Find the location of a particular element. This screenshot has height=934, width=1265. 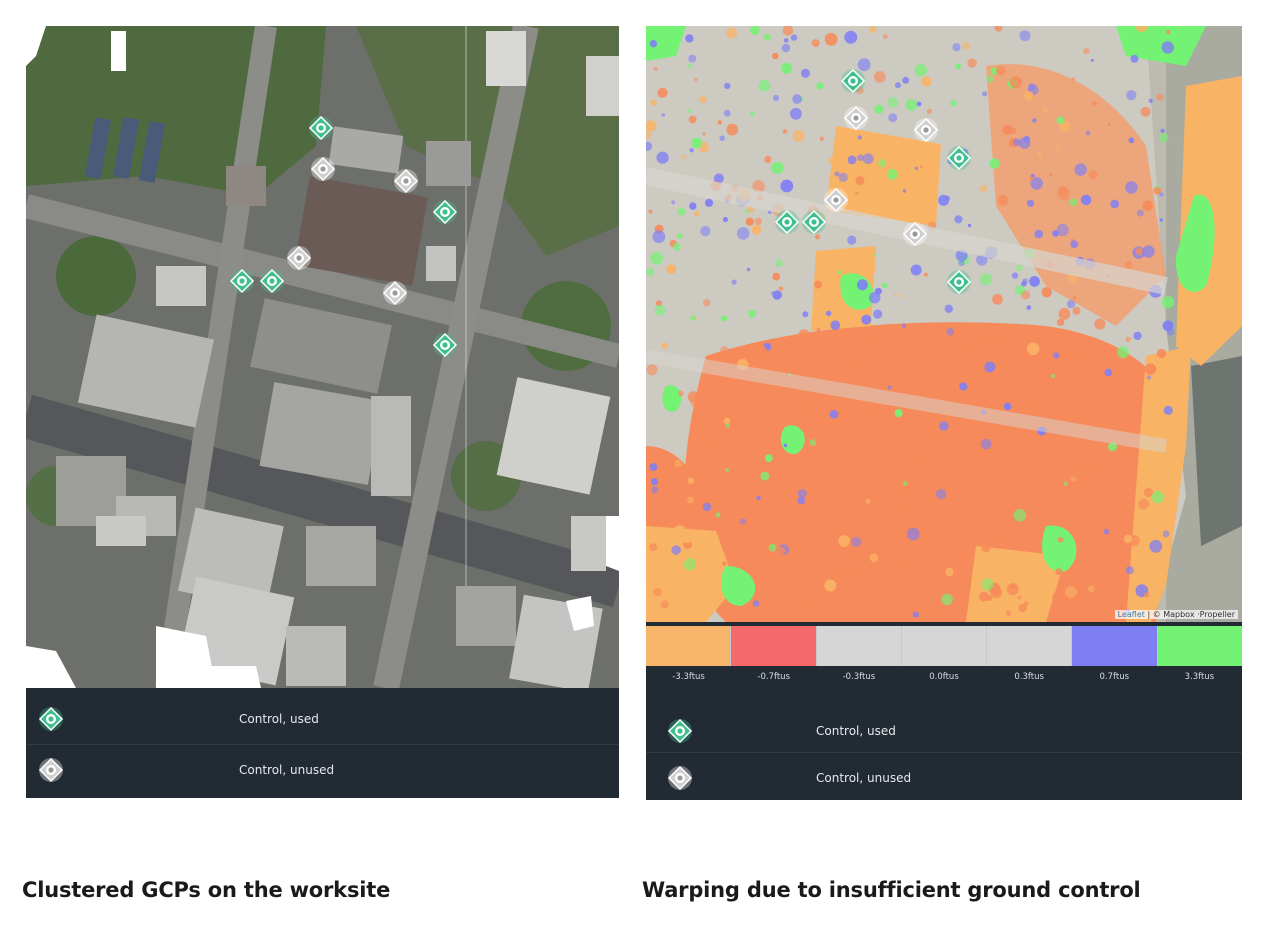

scale-label: 3.3ftus is located at coordinates (1199, 677).